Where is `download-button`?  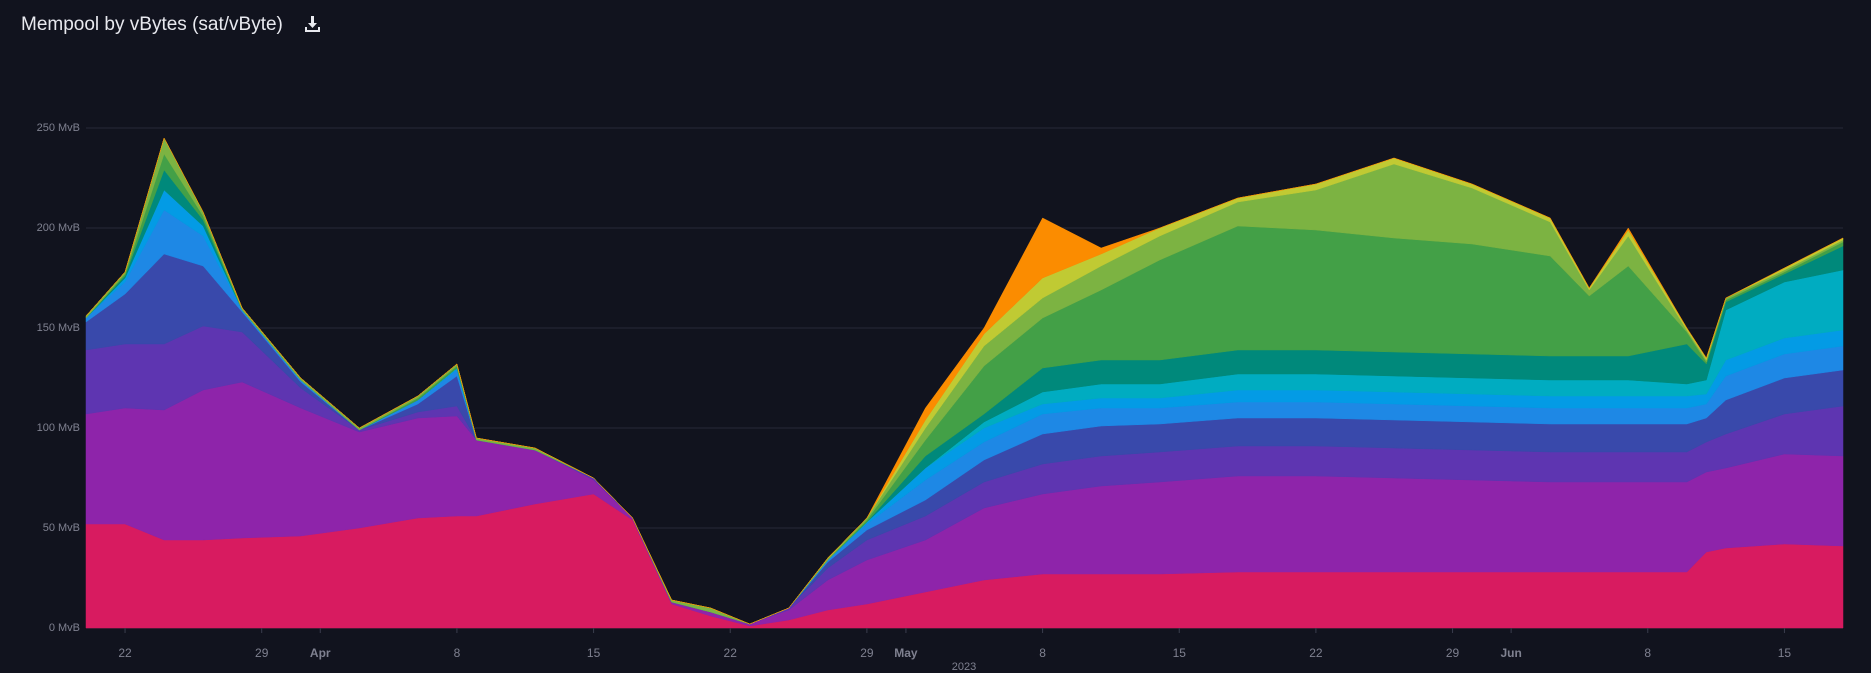
download-button is located at coordinates (312, 24).